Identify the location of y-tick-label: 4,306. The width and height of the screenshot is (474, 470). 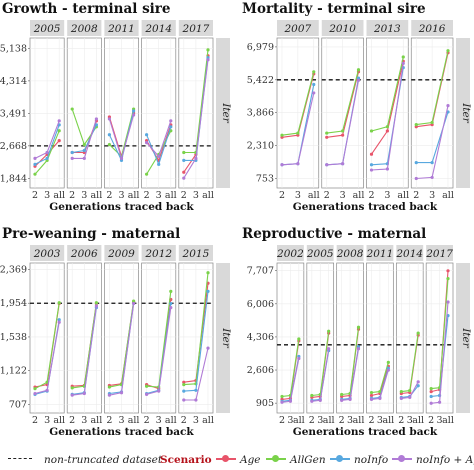
(260, 337).